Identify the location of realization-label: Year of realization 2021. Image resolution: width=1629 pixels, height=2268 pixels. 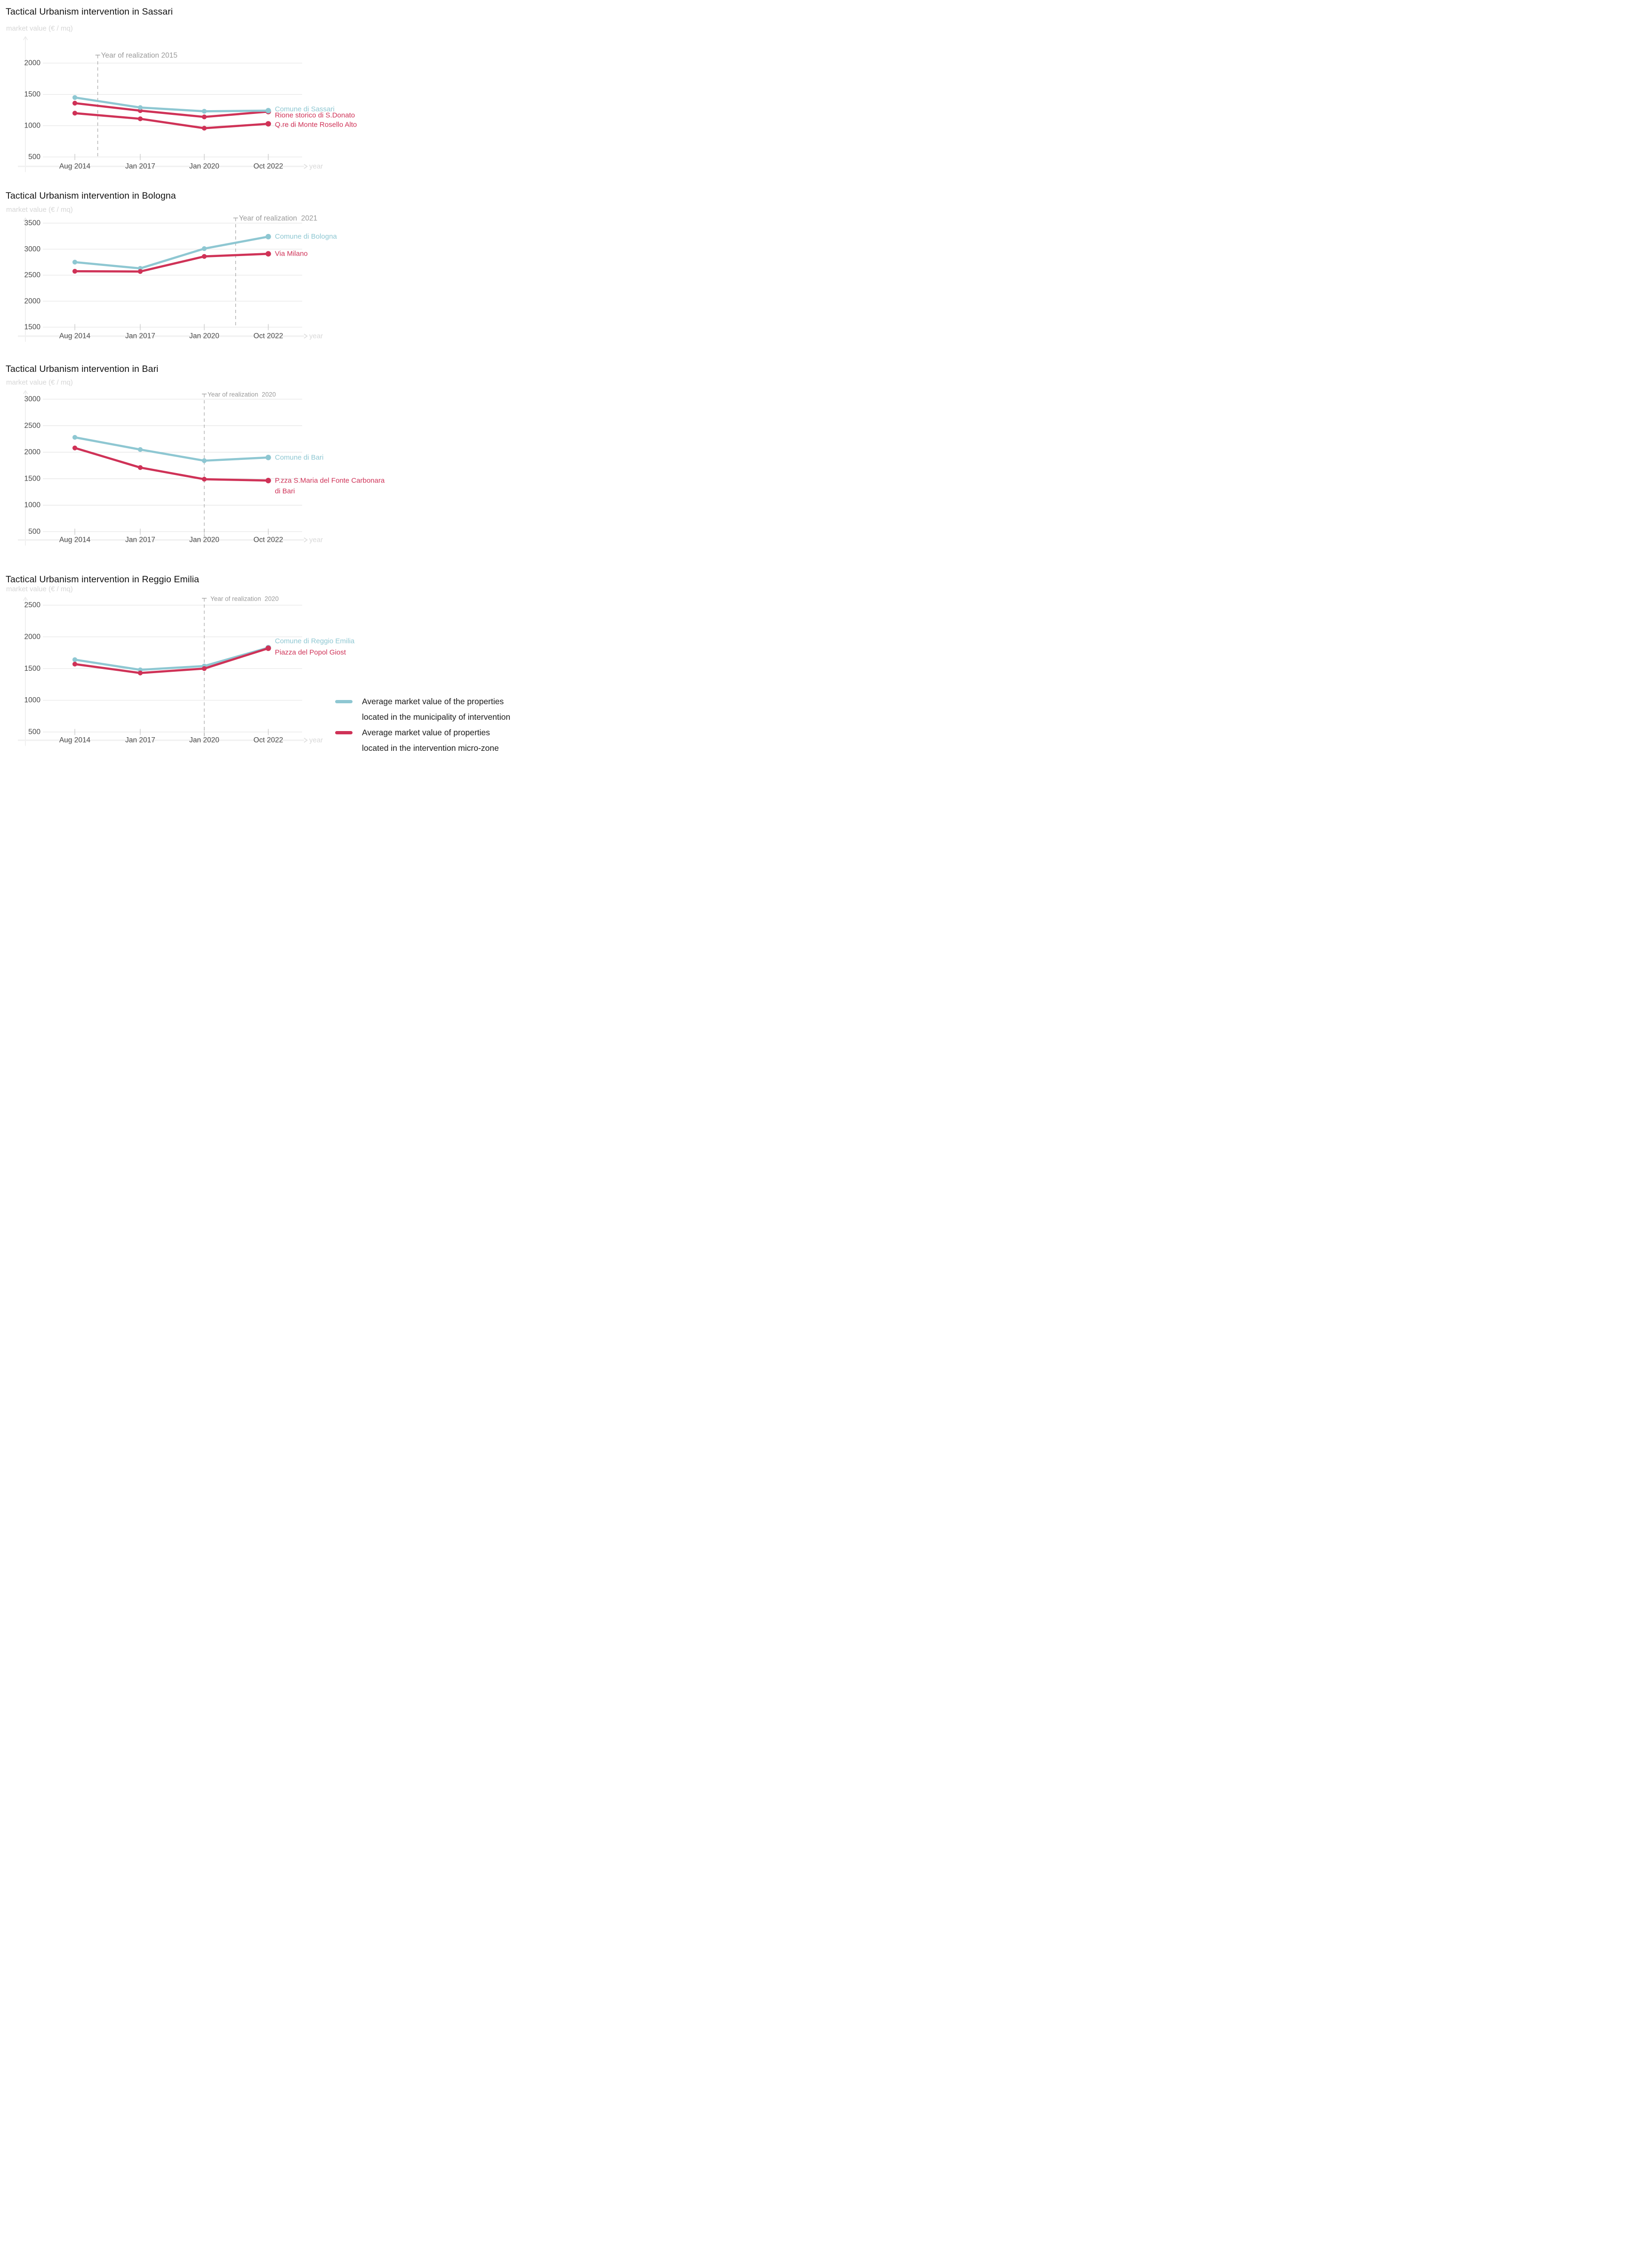
(278, 219).